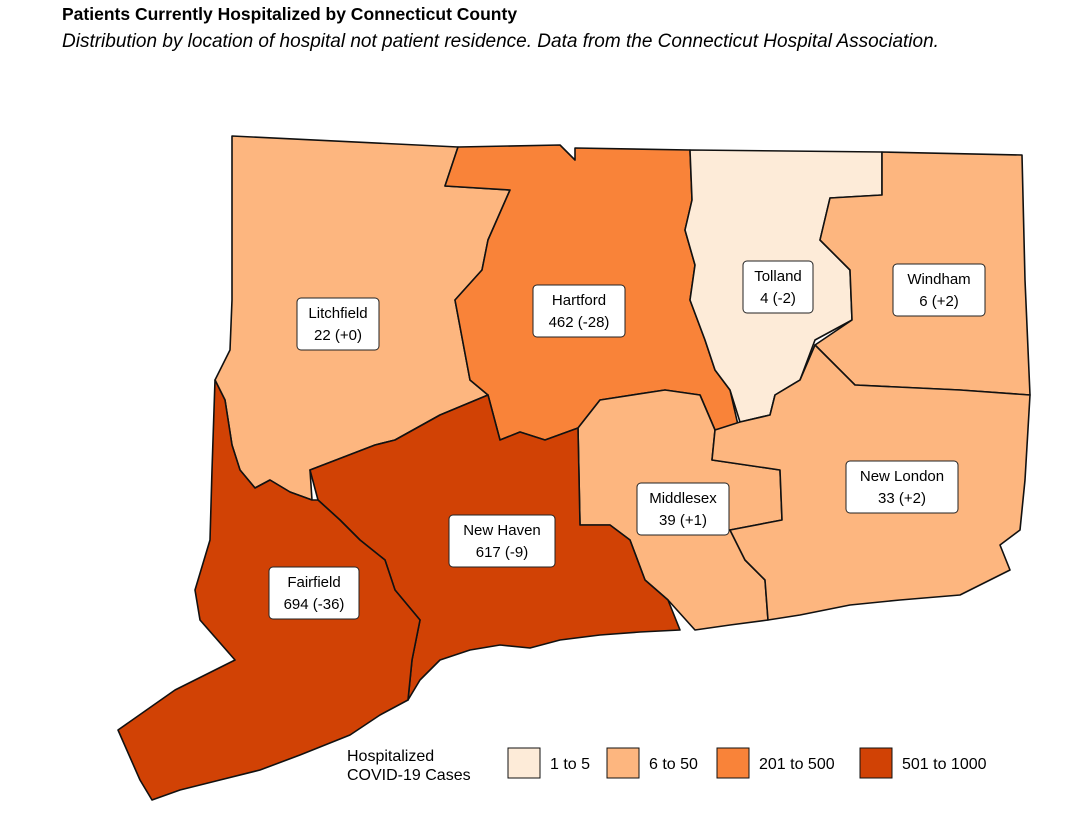 Image resolution: width=1079 pixels, height=831 pixels. I want to click on label-new-london: New London 33 (+2), so click(902, 487).